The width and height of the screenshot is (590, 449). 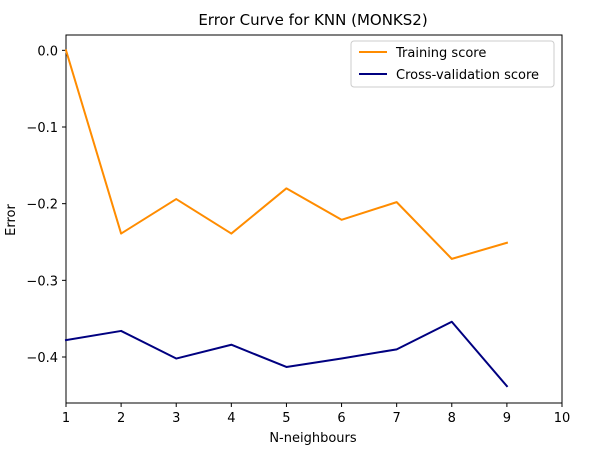 What do you see at coordinates (507, 418) in the screenshot?
I see `x-tick-label: 9` at bounding box center [507, 418].